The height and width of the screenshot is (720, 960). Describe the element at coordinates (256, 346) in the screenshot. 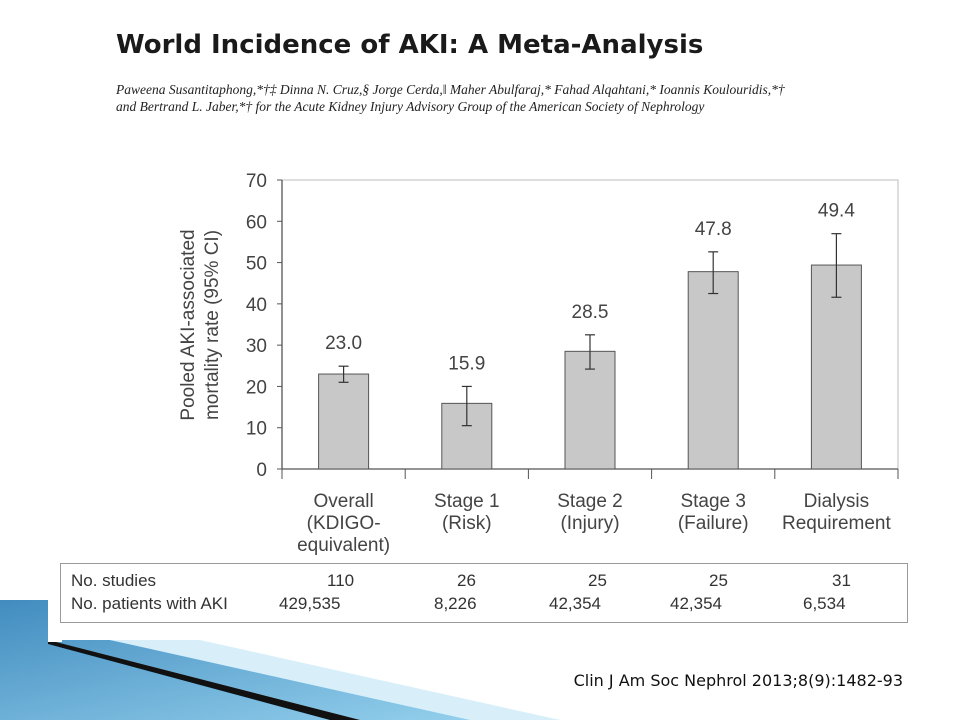

I see `y-tick-label: 30` at that location.